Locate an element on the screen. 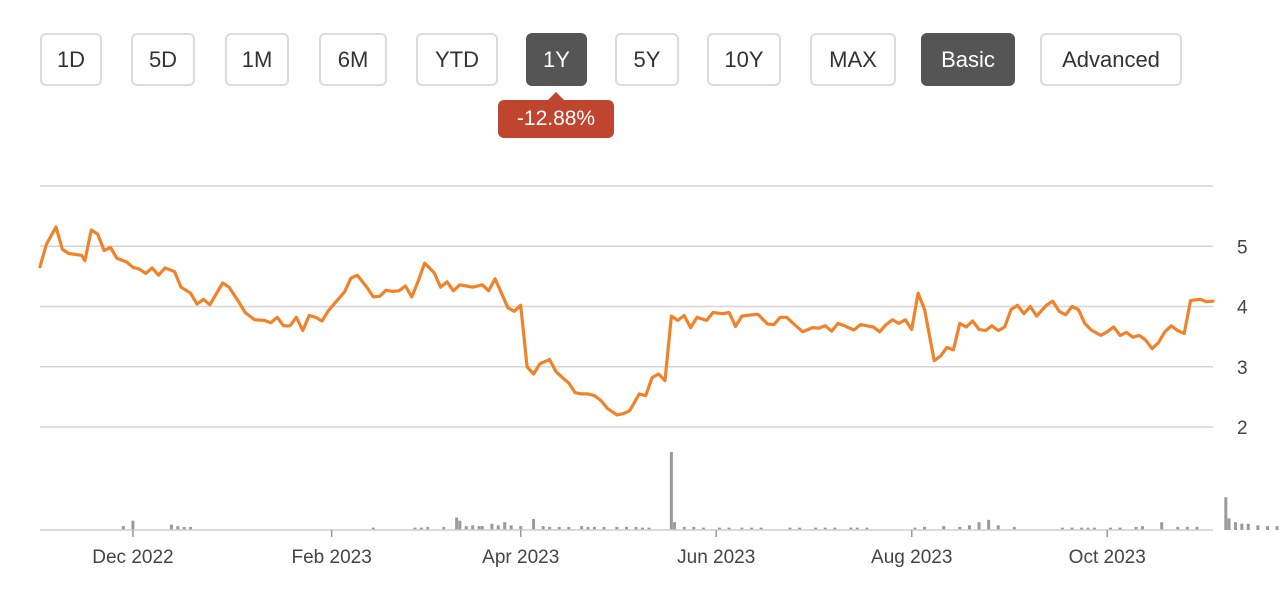 This screenshot has height=600, width=1280. y-tick-label: 5 is located at coordinates (1242, 247).